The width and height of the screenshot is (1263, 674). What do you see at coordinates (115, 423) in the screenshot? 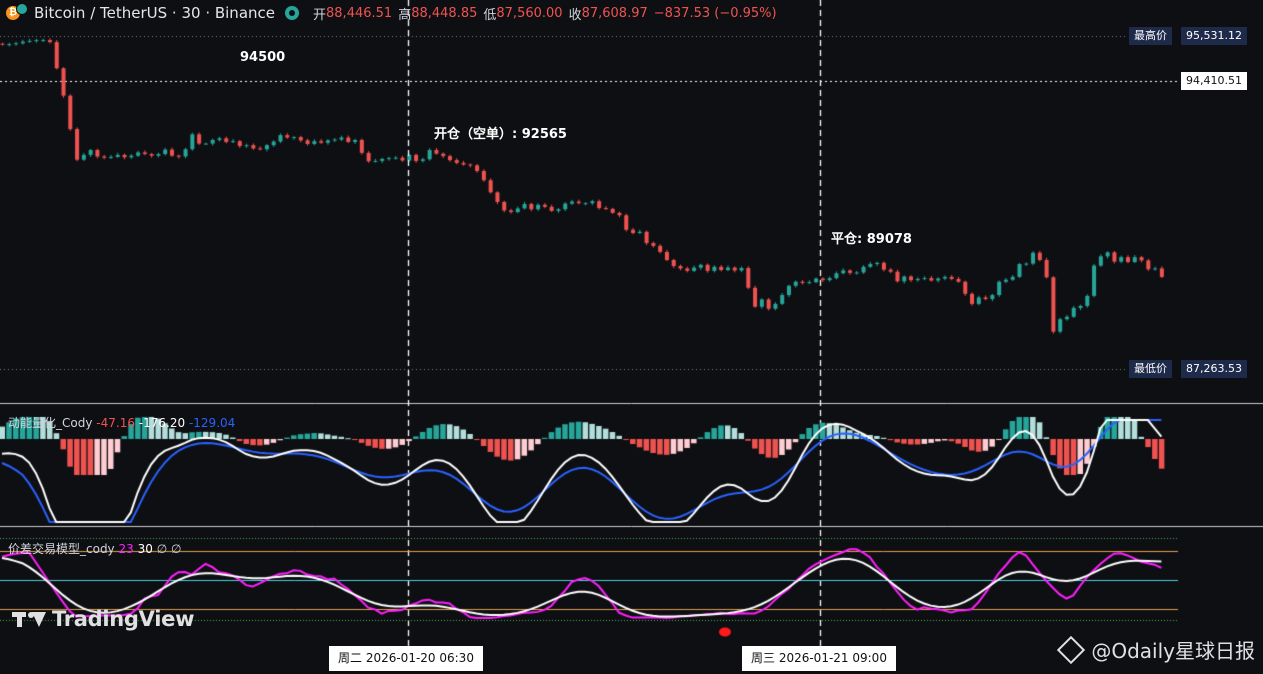
I see `momentum-value-1: -47.16` at bounding box center [115, 423].